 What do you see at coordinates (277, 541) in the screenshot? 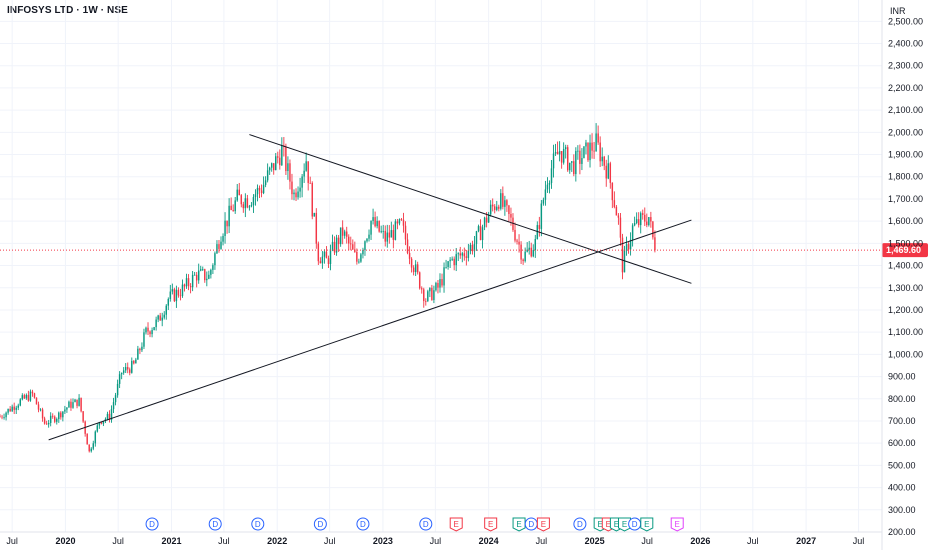
I see `x-tick-label: 2022` at bounding box center [277, 541].